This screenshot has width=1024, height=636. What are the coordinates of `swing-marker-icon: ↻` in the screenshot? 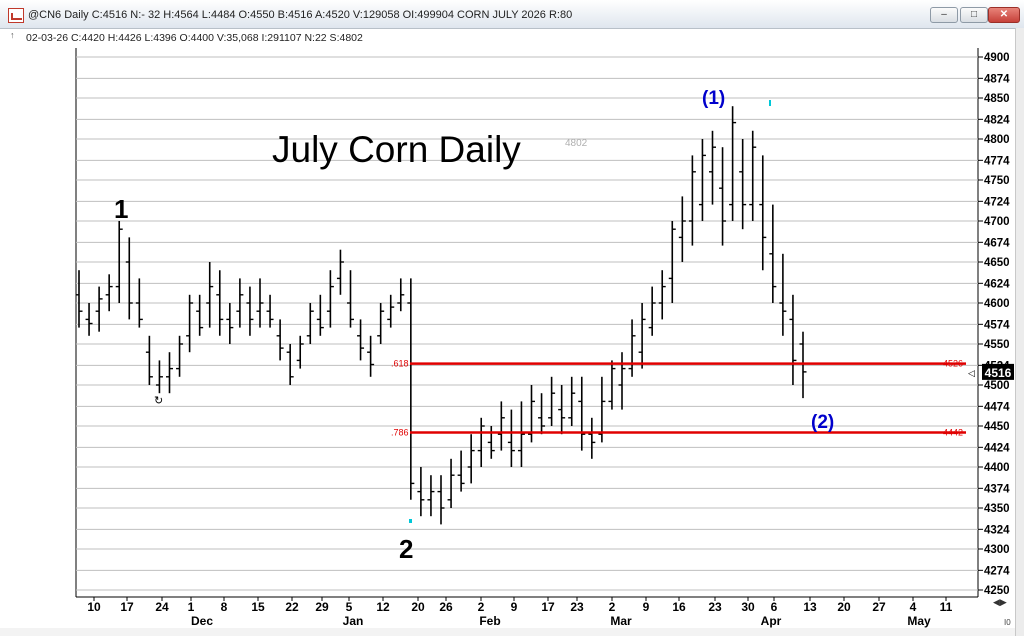 It's located at (158, 401).